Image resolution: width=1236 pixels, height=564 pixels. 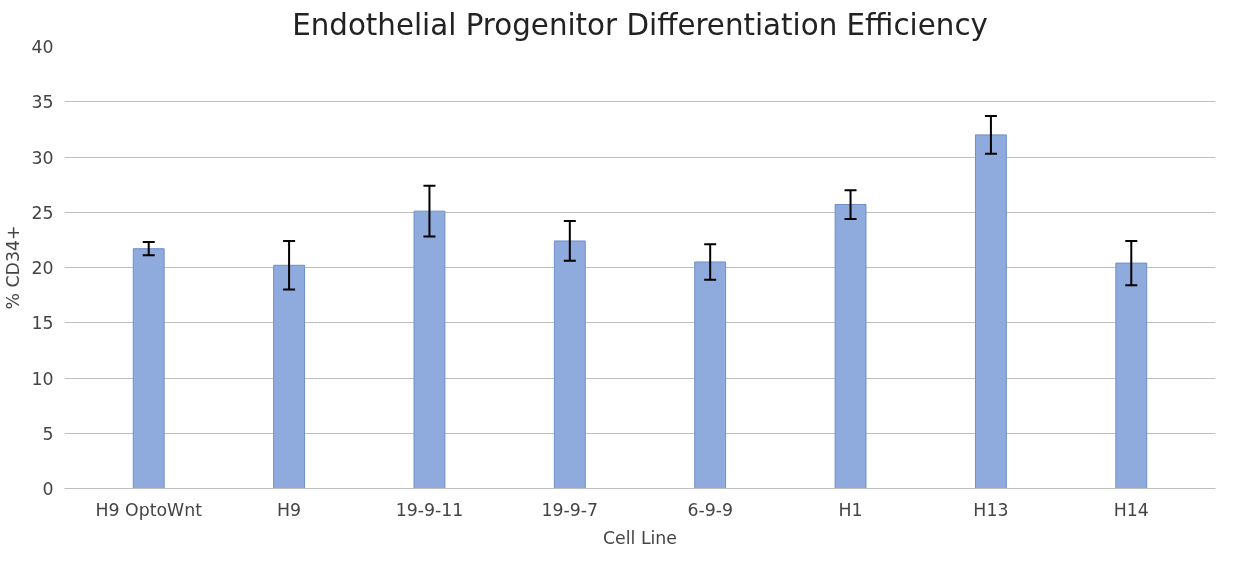 I want to click on chart-title: Endothelial Progenitor Differentiation Efficiency, so click(x=640, y=24).